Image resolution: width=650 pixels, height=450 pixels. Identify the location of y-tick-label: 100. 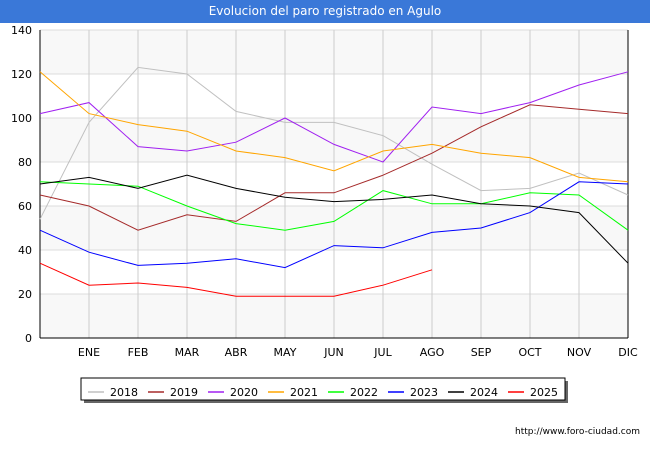
(21, 118).